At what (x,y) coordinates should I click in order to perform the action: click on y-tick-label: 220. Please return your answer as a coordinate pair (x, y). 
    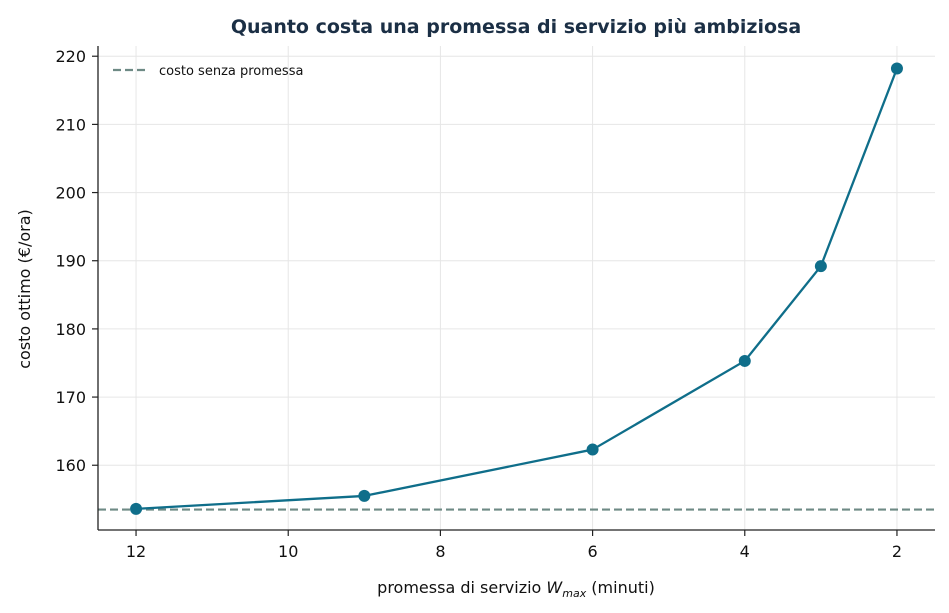
    Looking at the image, I should click on (70, 56).